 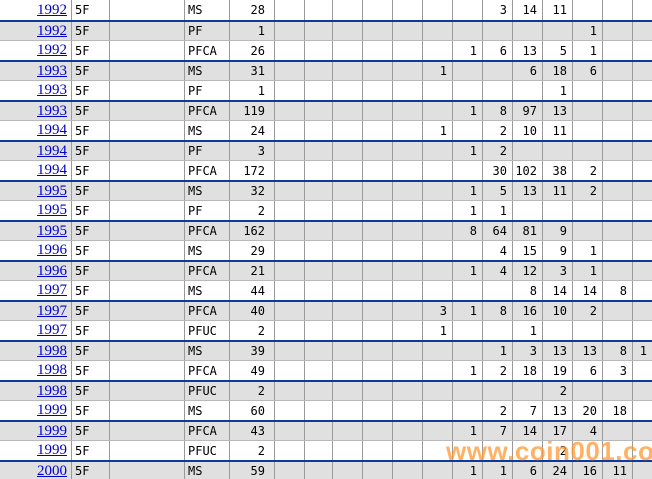 I want to click on type-cell: PFCA, so click(x=207, y=271).